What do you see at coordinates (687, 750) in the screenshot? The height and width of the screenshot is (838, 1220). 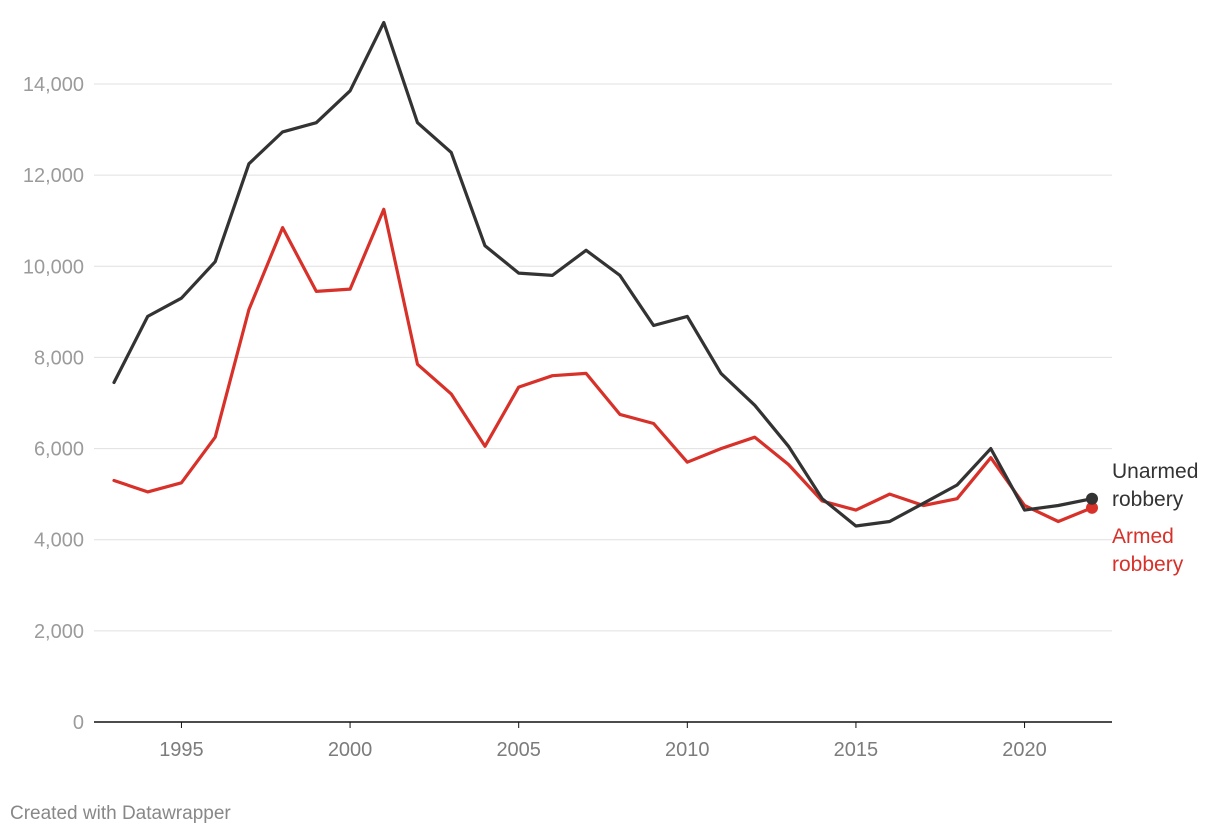 I see `x-tick-label: 2010` at bounding box center [687, 750].